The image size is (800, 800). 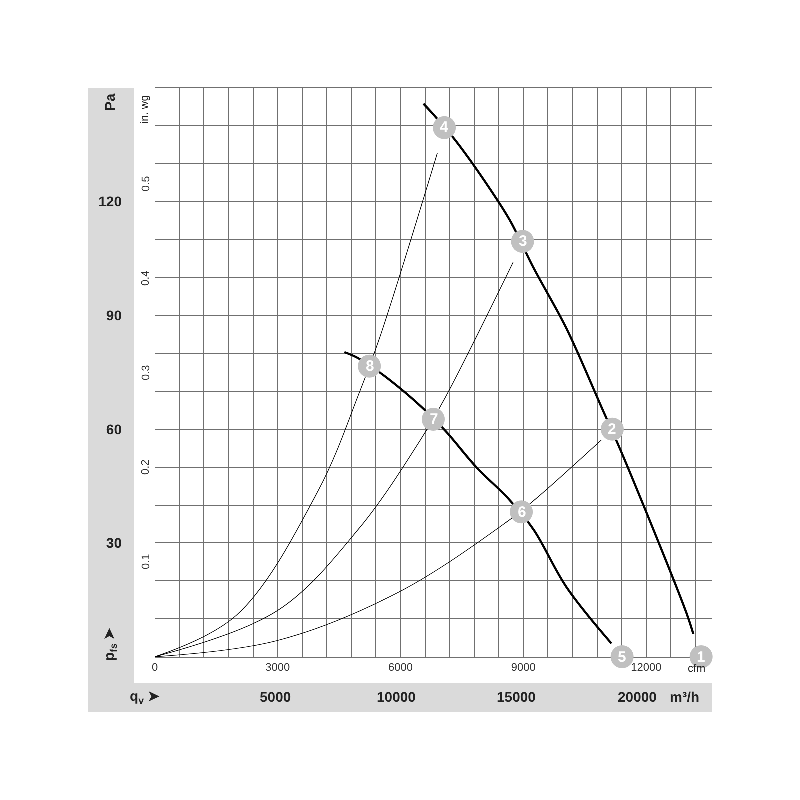 I want to click on y2-tick-label: 0.2, so click(x=146, y=468).